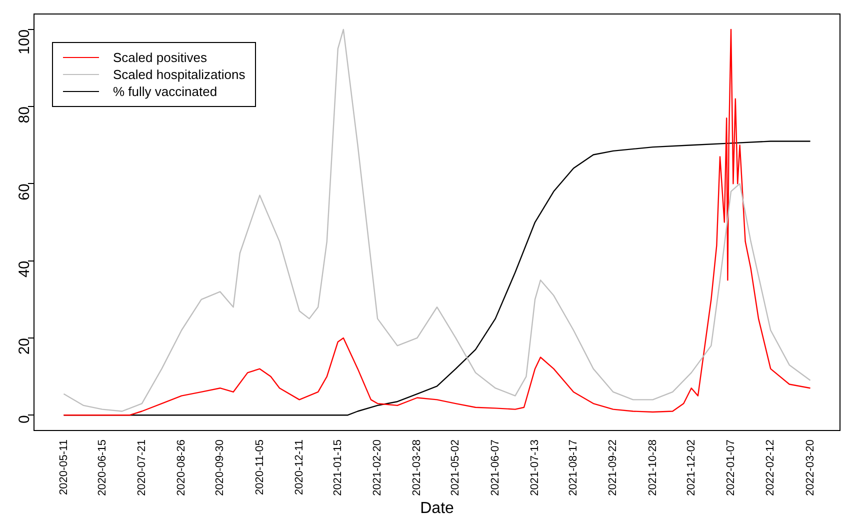  I want to click on y-tick-label: 80, so click(25, 115).